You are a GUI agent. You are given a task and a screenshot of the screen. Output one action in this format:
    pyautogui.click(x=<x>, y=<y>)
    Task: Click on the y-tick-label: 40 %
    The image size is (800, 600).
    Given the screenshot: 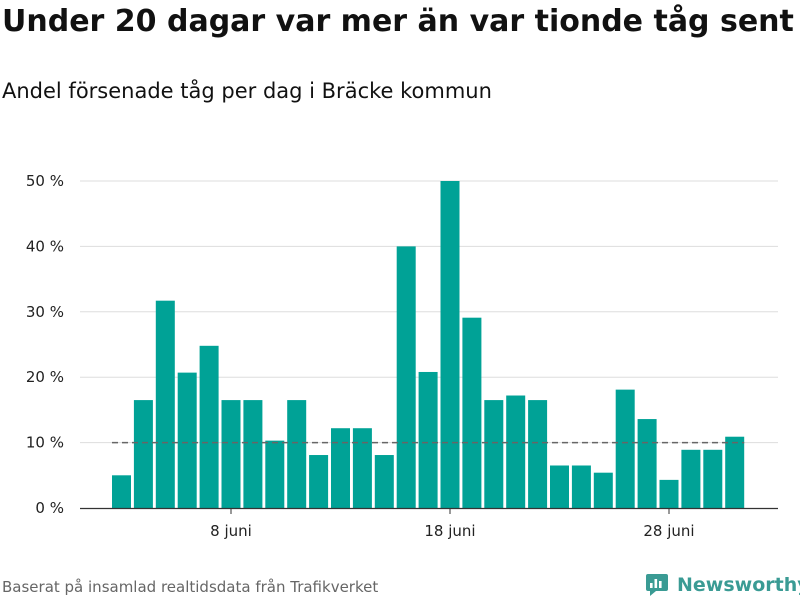 What is the action you would take?
    pyautogui.click(x=45, y=246)
    